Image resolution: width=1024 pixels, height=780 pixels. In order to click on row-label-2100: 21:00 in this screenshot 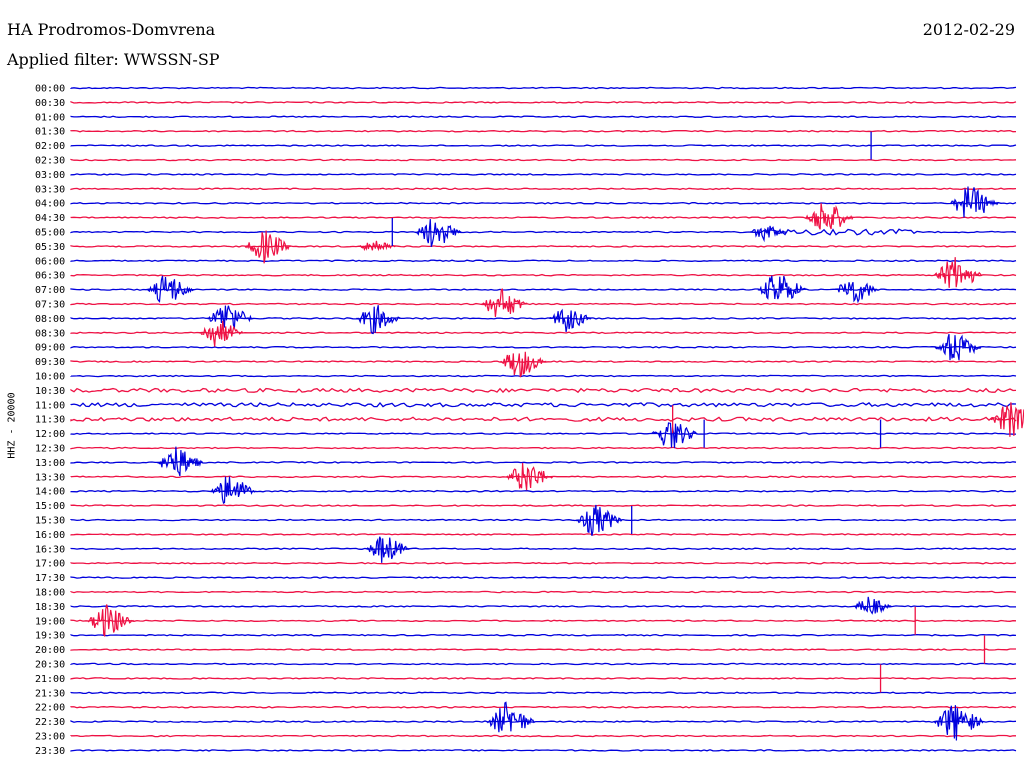, I will do `click(50, 679)`.